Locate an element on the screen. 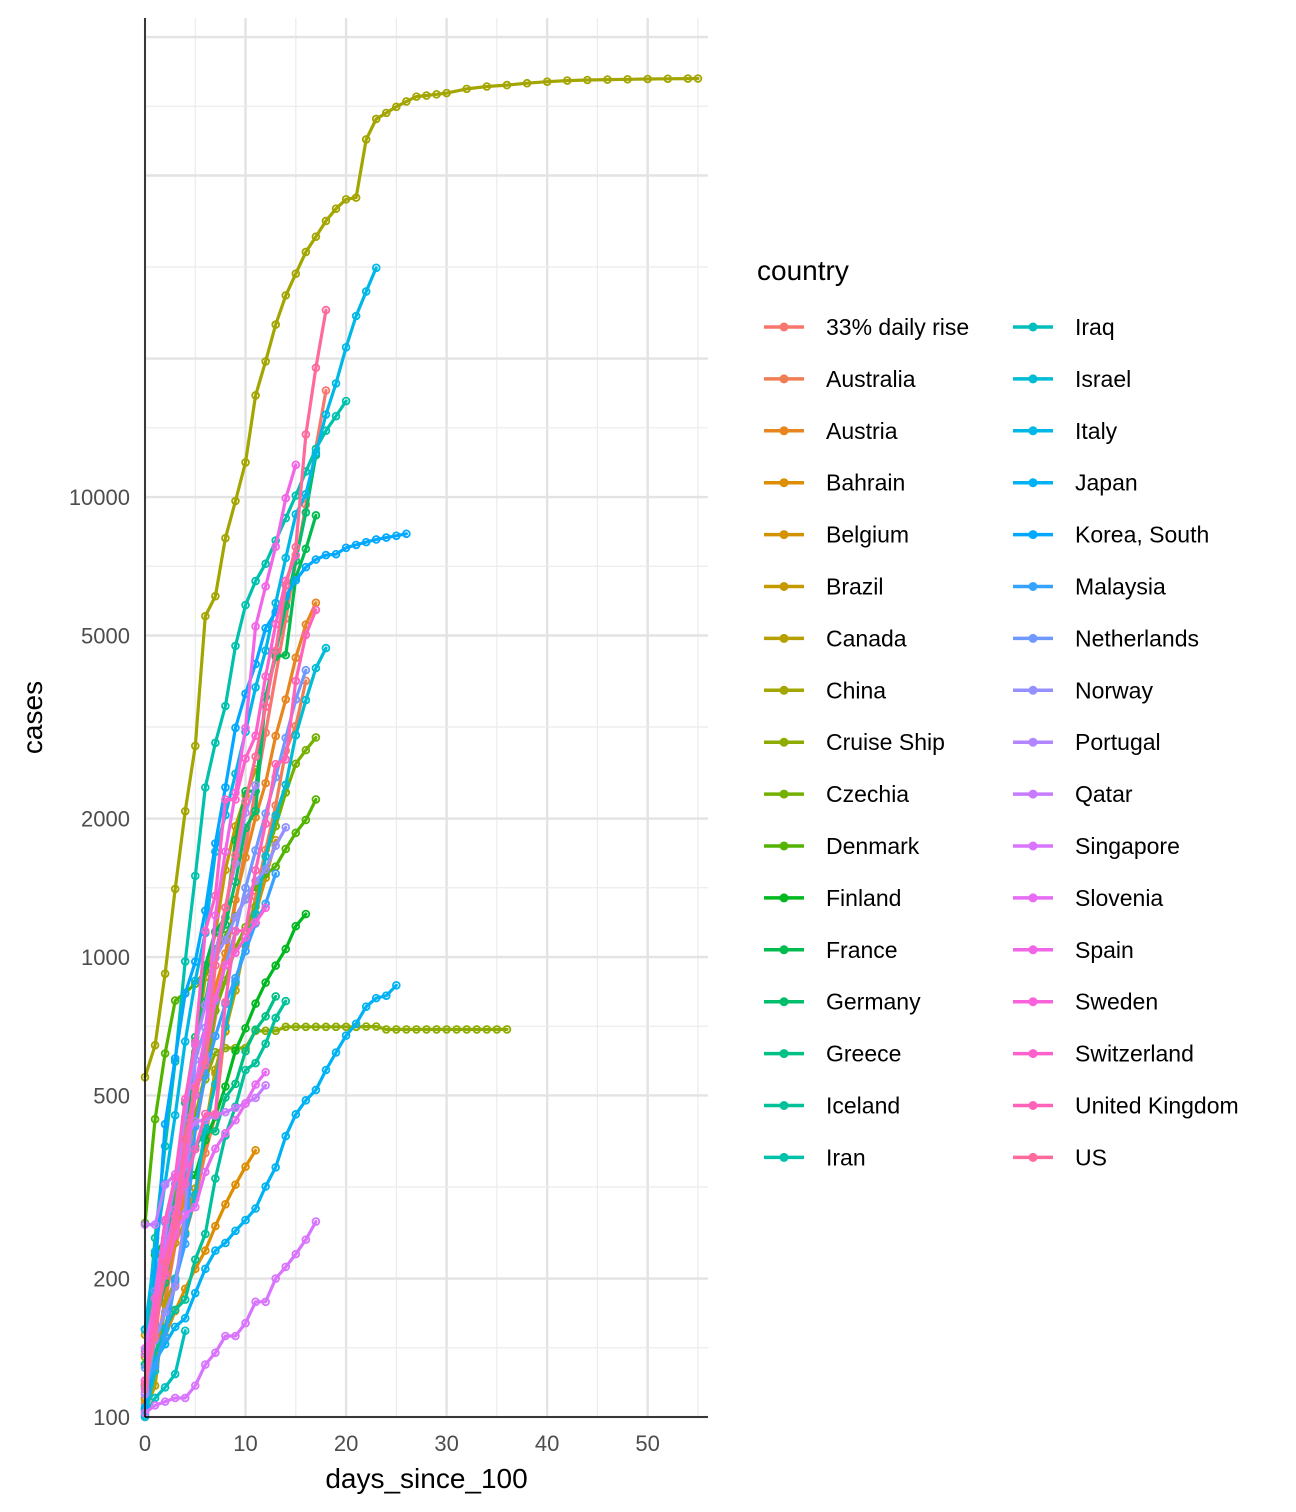 This screenshot has height=1512, width=1296. legend-item: Germany is located at coordinates (842, 1002).